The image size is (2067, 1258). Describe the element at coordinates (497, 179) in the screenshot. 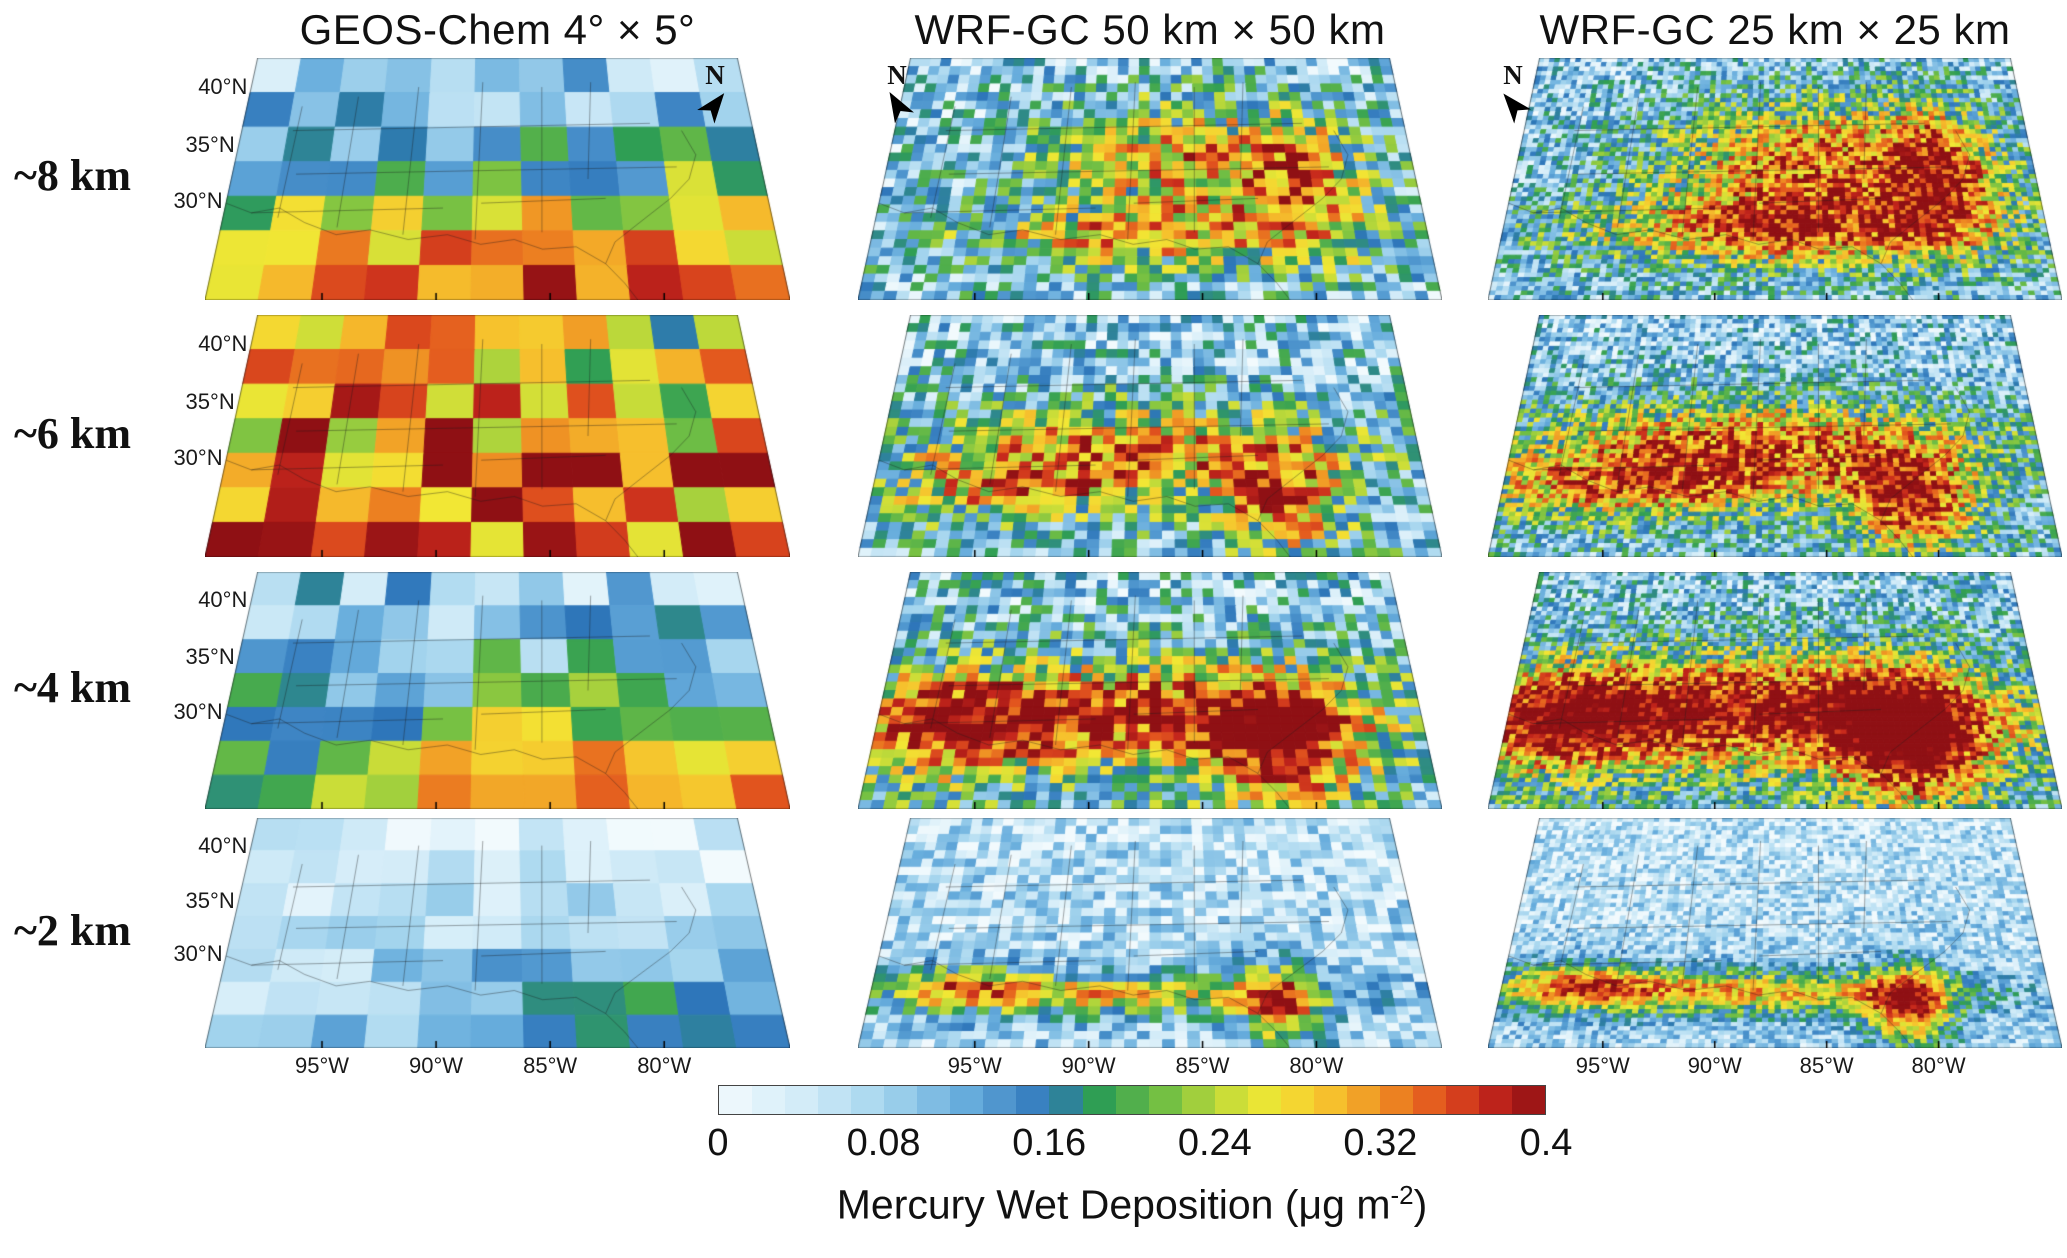

I see `map-canvas-geos-8km` at that location.